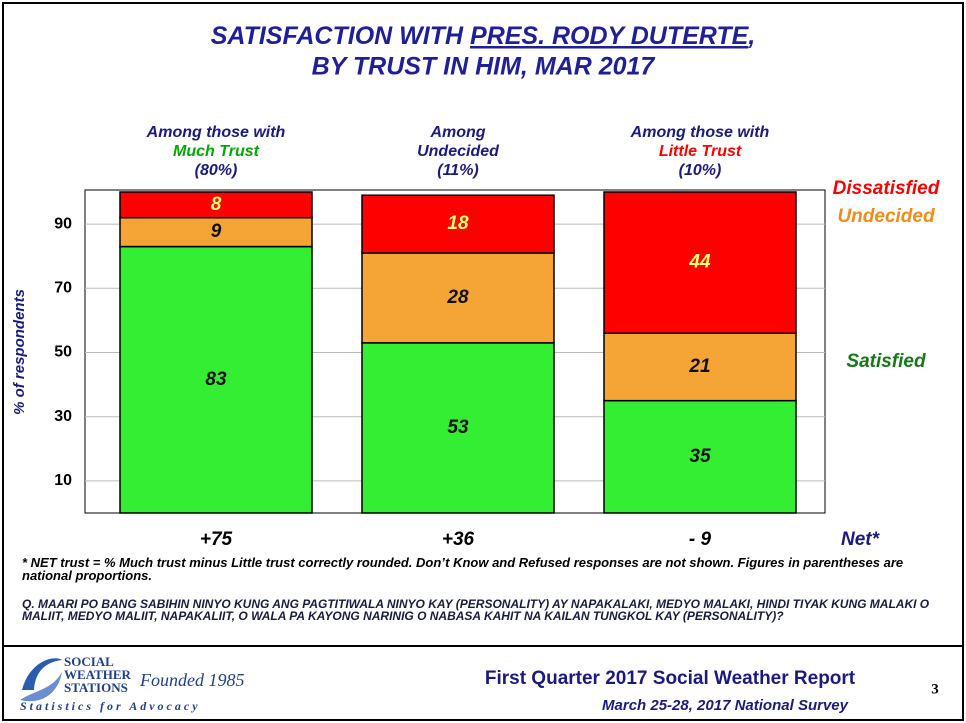 The width and height of the screenshot is (966, 723). I want to click on logo-tagline: Statistics for Advocacy, so click(110, 706).